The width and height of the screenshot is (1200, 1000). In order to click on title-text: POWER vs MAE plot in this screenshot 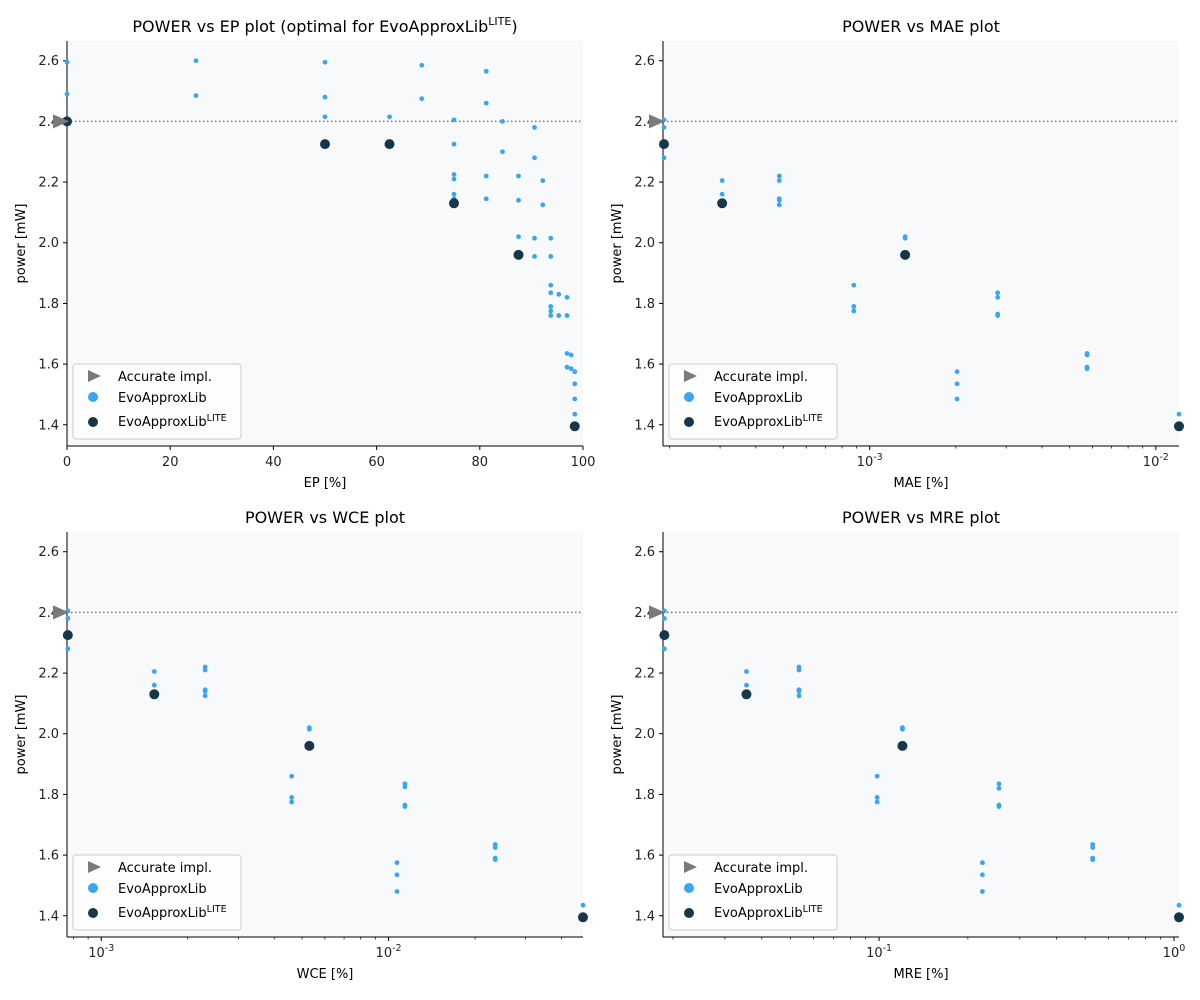, I will do `click(921, 26)`.